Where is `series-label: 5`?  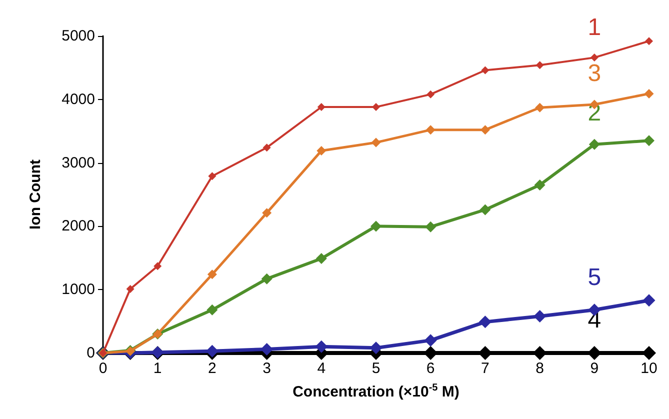
series-label: 5 is located at coordinates (595, 278).